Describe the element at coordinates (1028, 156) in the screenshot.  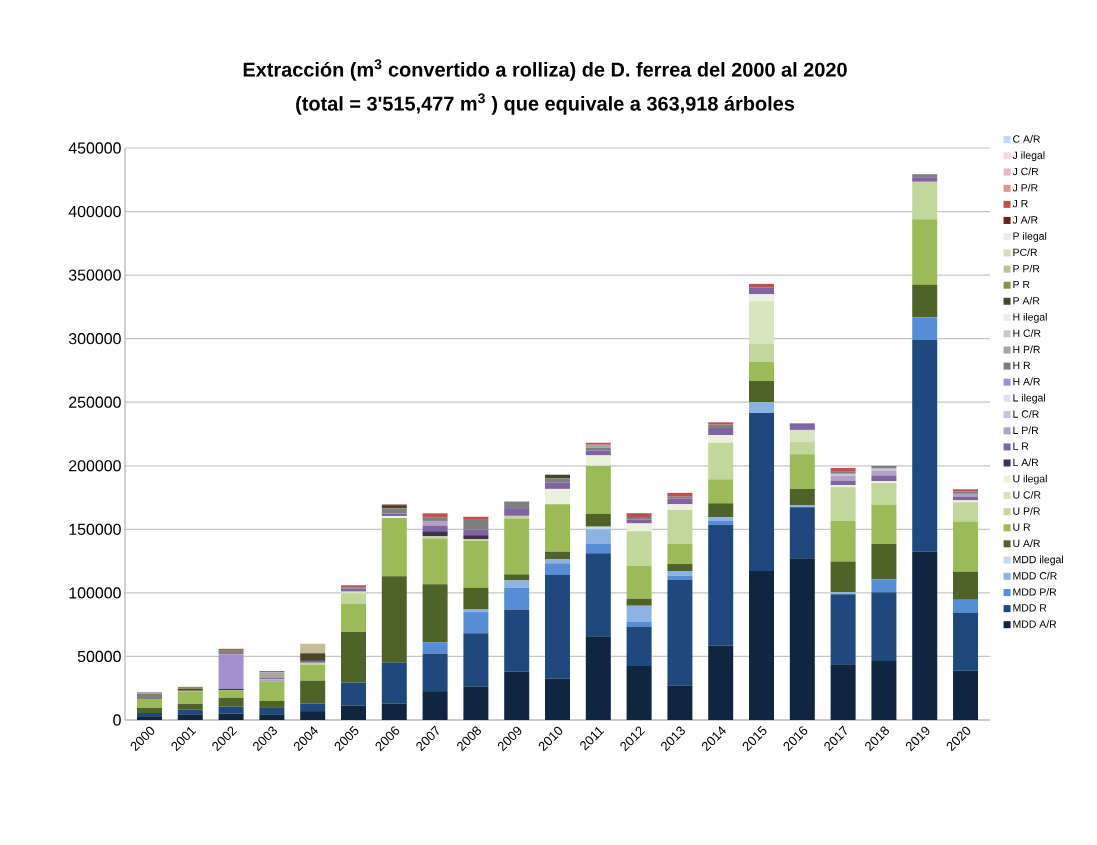
I see `legend-label: J ilegal` at that location.